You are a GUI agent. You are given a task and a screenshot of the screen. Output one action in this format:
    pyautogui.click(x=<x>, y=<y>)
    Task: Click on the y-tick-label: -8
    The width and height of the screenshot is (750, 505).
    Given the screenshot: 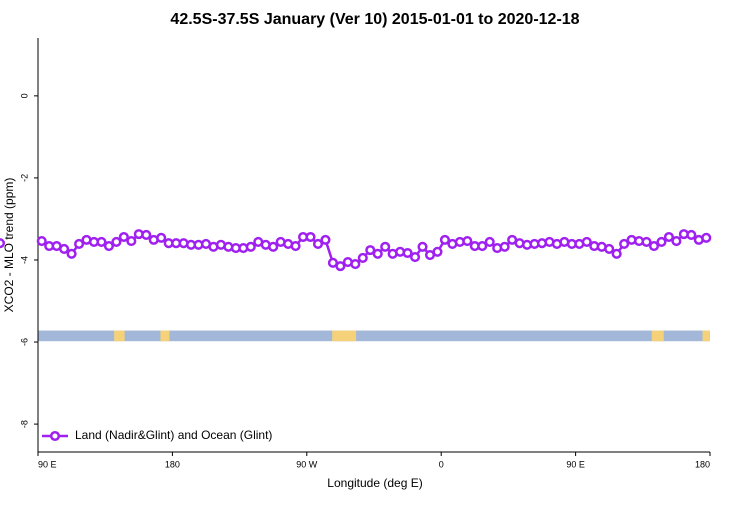 What is the action you would take?
    pyautogui.click(x=24, y=424)
    